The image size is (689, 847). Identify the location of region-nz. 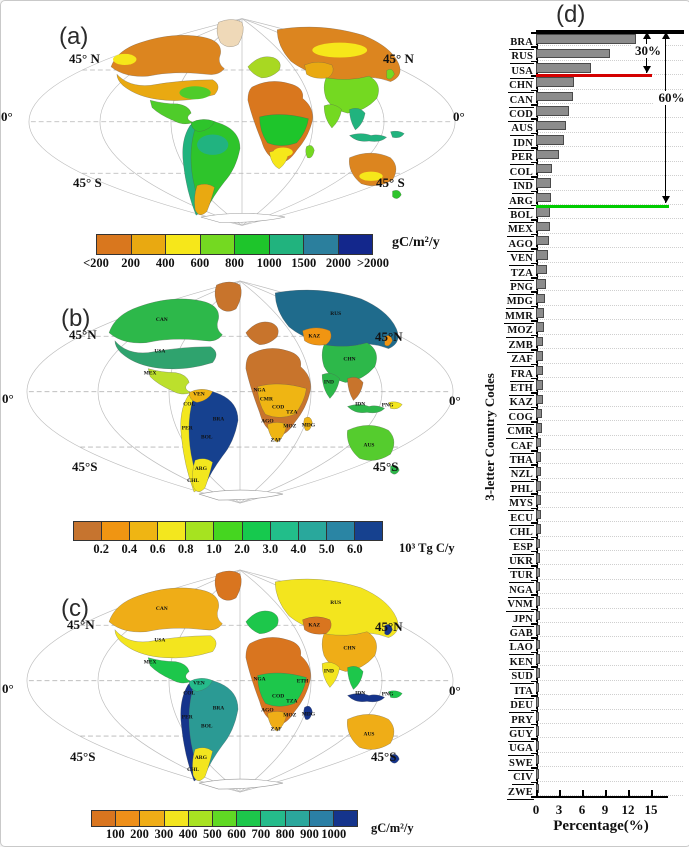
(395, 759).